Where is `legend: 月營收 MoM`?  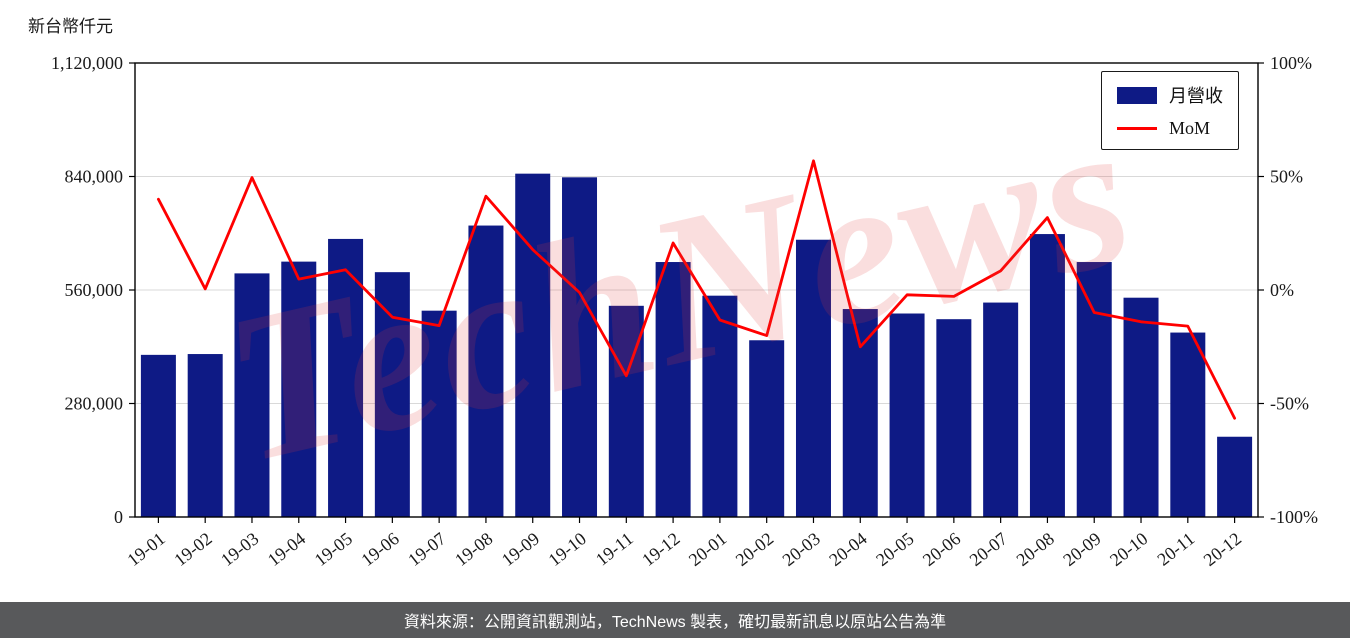
legend: 月營收 MoM is located at coordinates (1170, 110).